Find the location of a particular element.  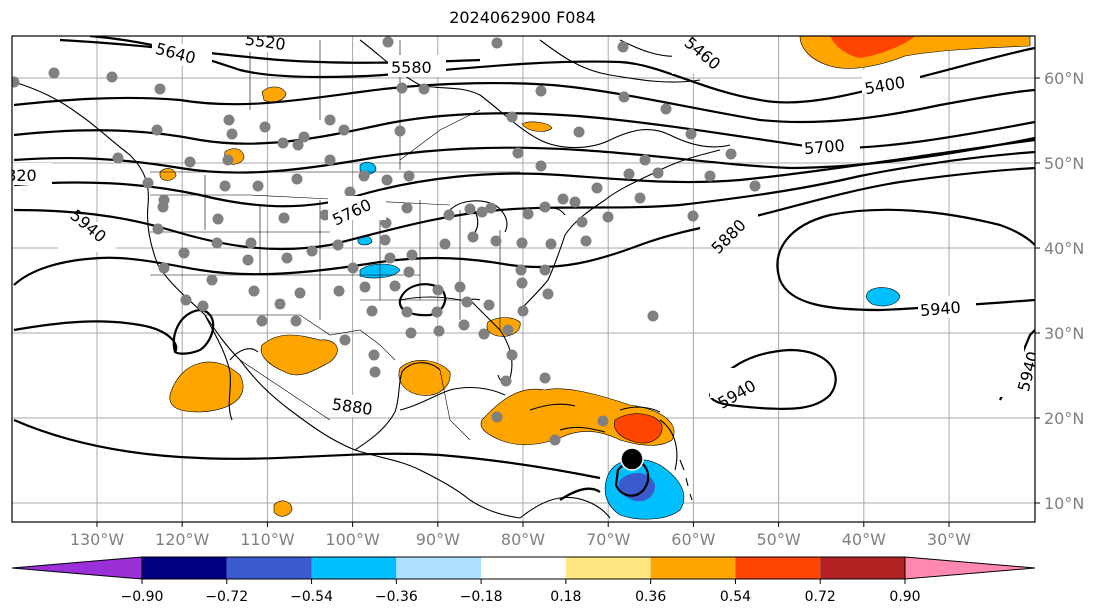

colorbar-lower-extension is located at coordinates (77, 568).